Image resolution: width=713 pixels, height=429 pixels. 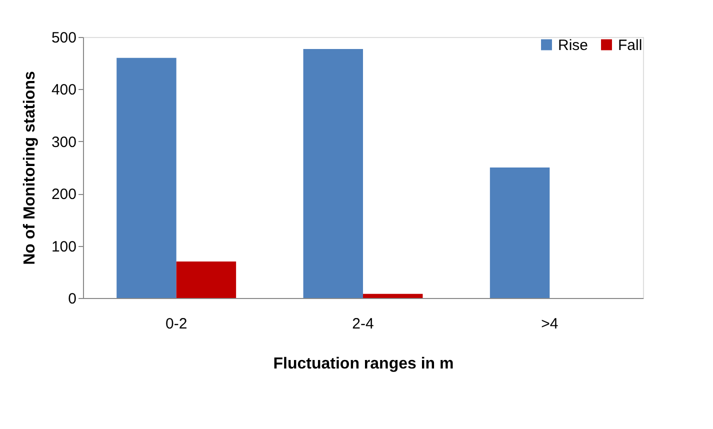 I want to click on legend-label: Fall, so click(x=630, y=45).